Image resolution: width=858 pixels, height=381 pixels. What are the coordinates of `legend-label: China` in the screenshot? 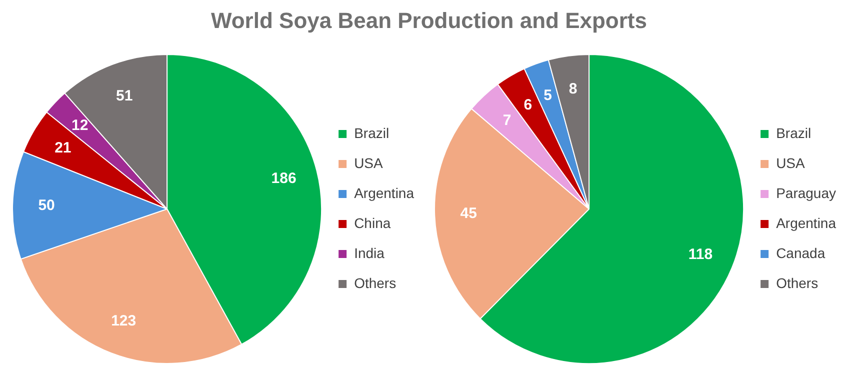 It's located at (372, 222).